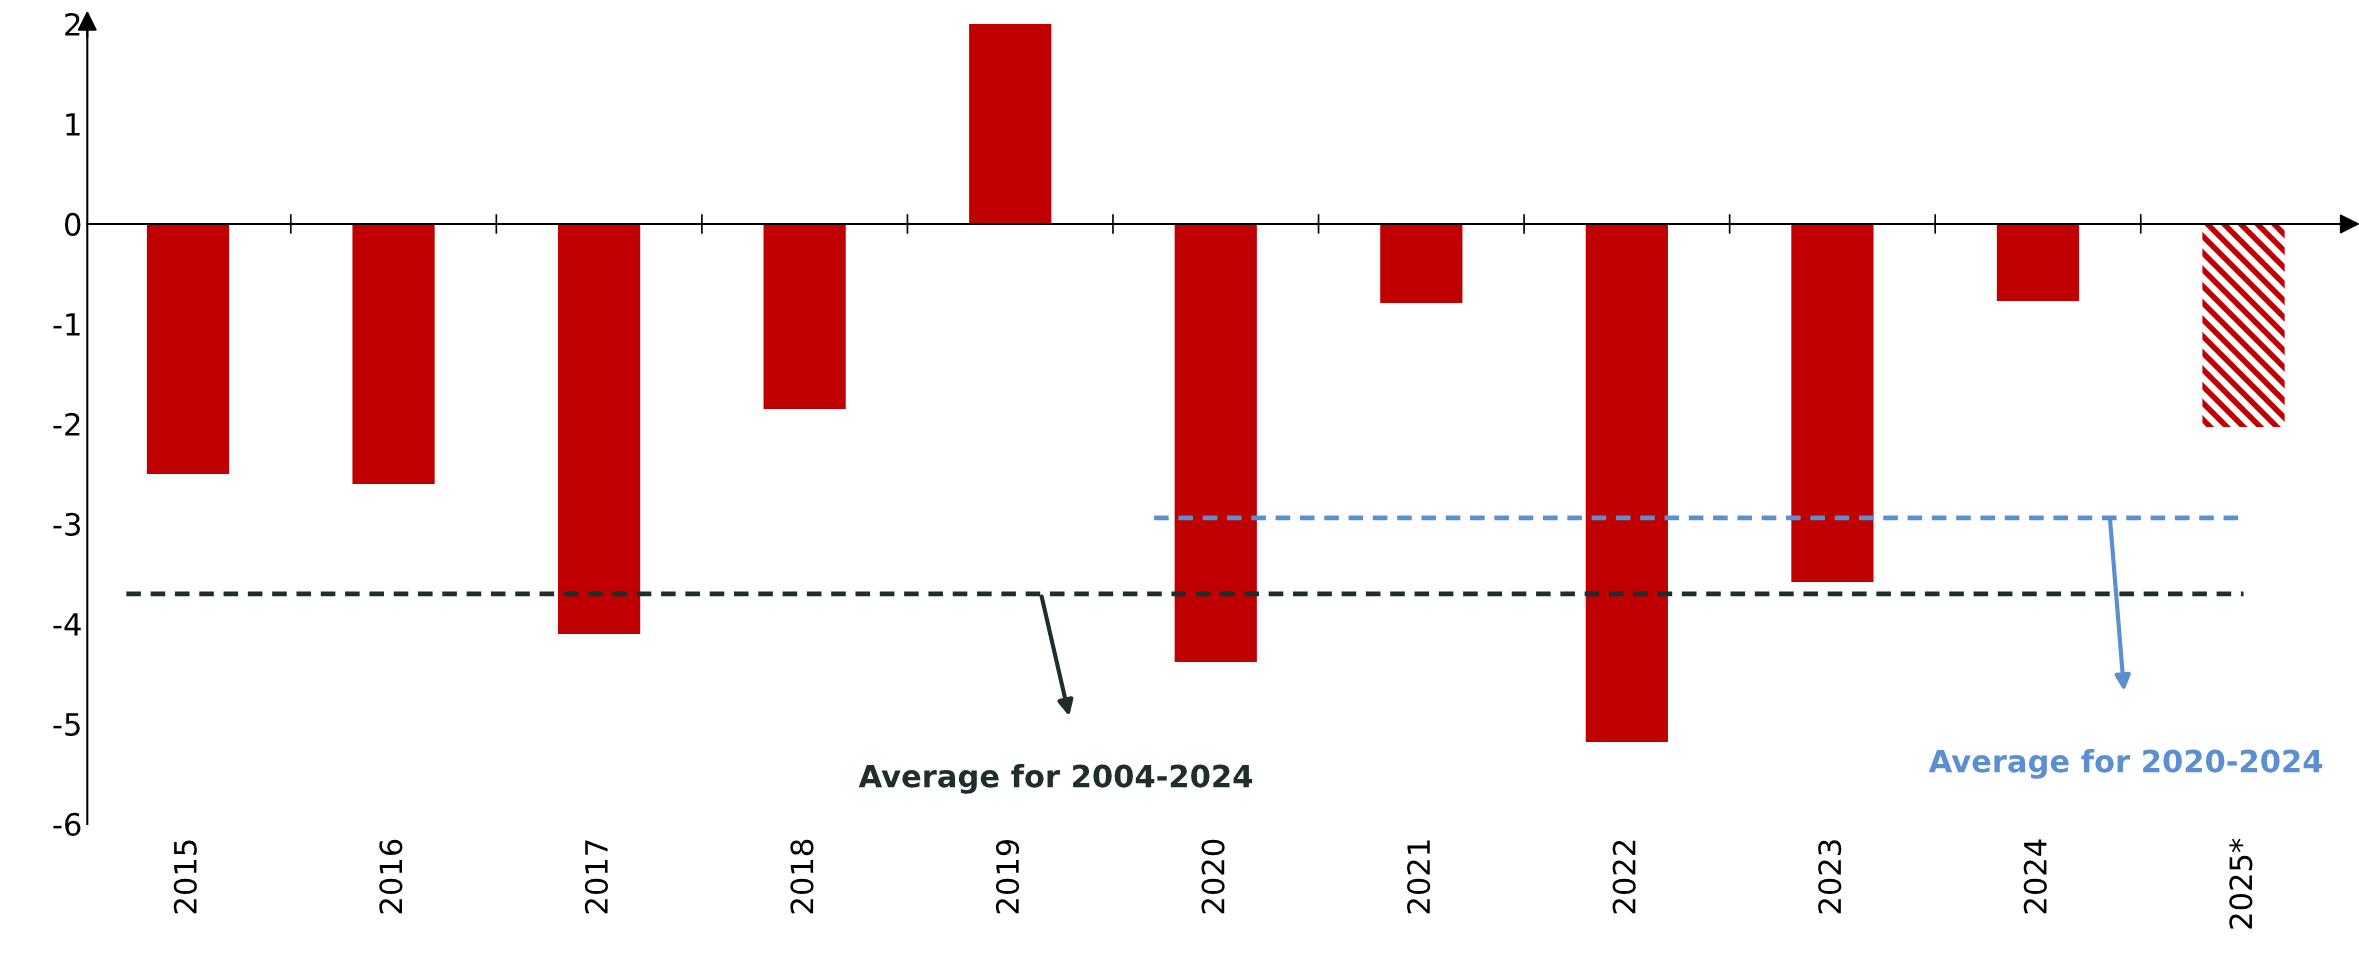 The image size is (2359, 958). I want to click on x-tick-label: 2015, so click(185, 877).